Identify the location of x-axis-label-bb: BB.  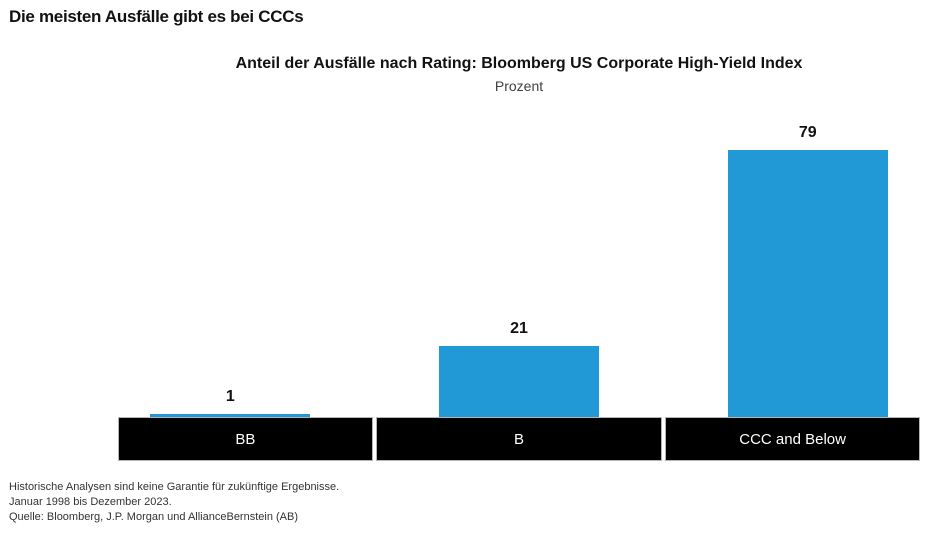
(245, 439).